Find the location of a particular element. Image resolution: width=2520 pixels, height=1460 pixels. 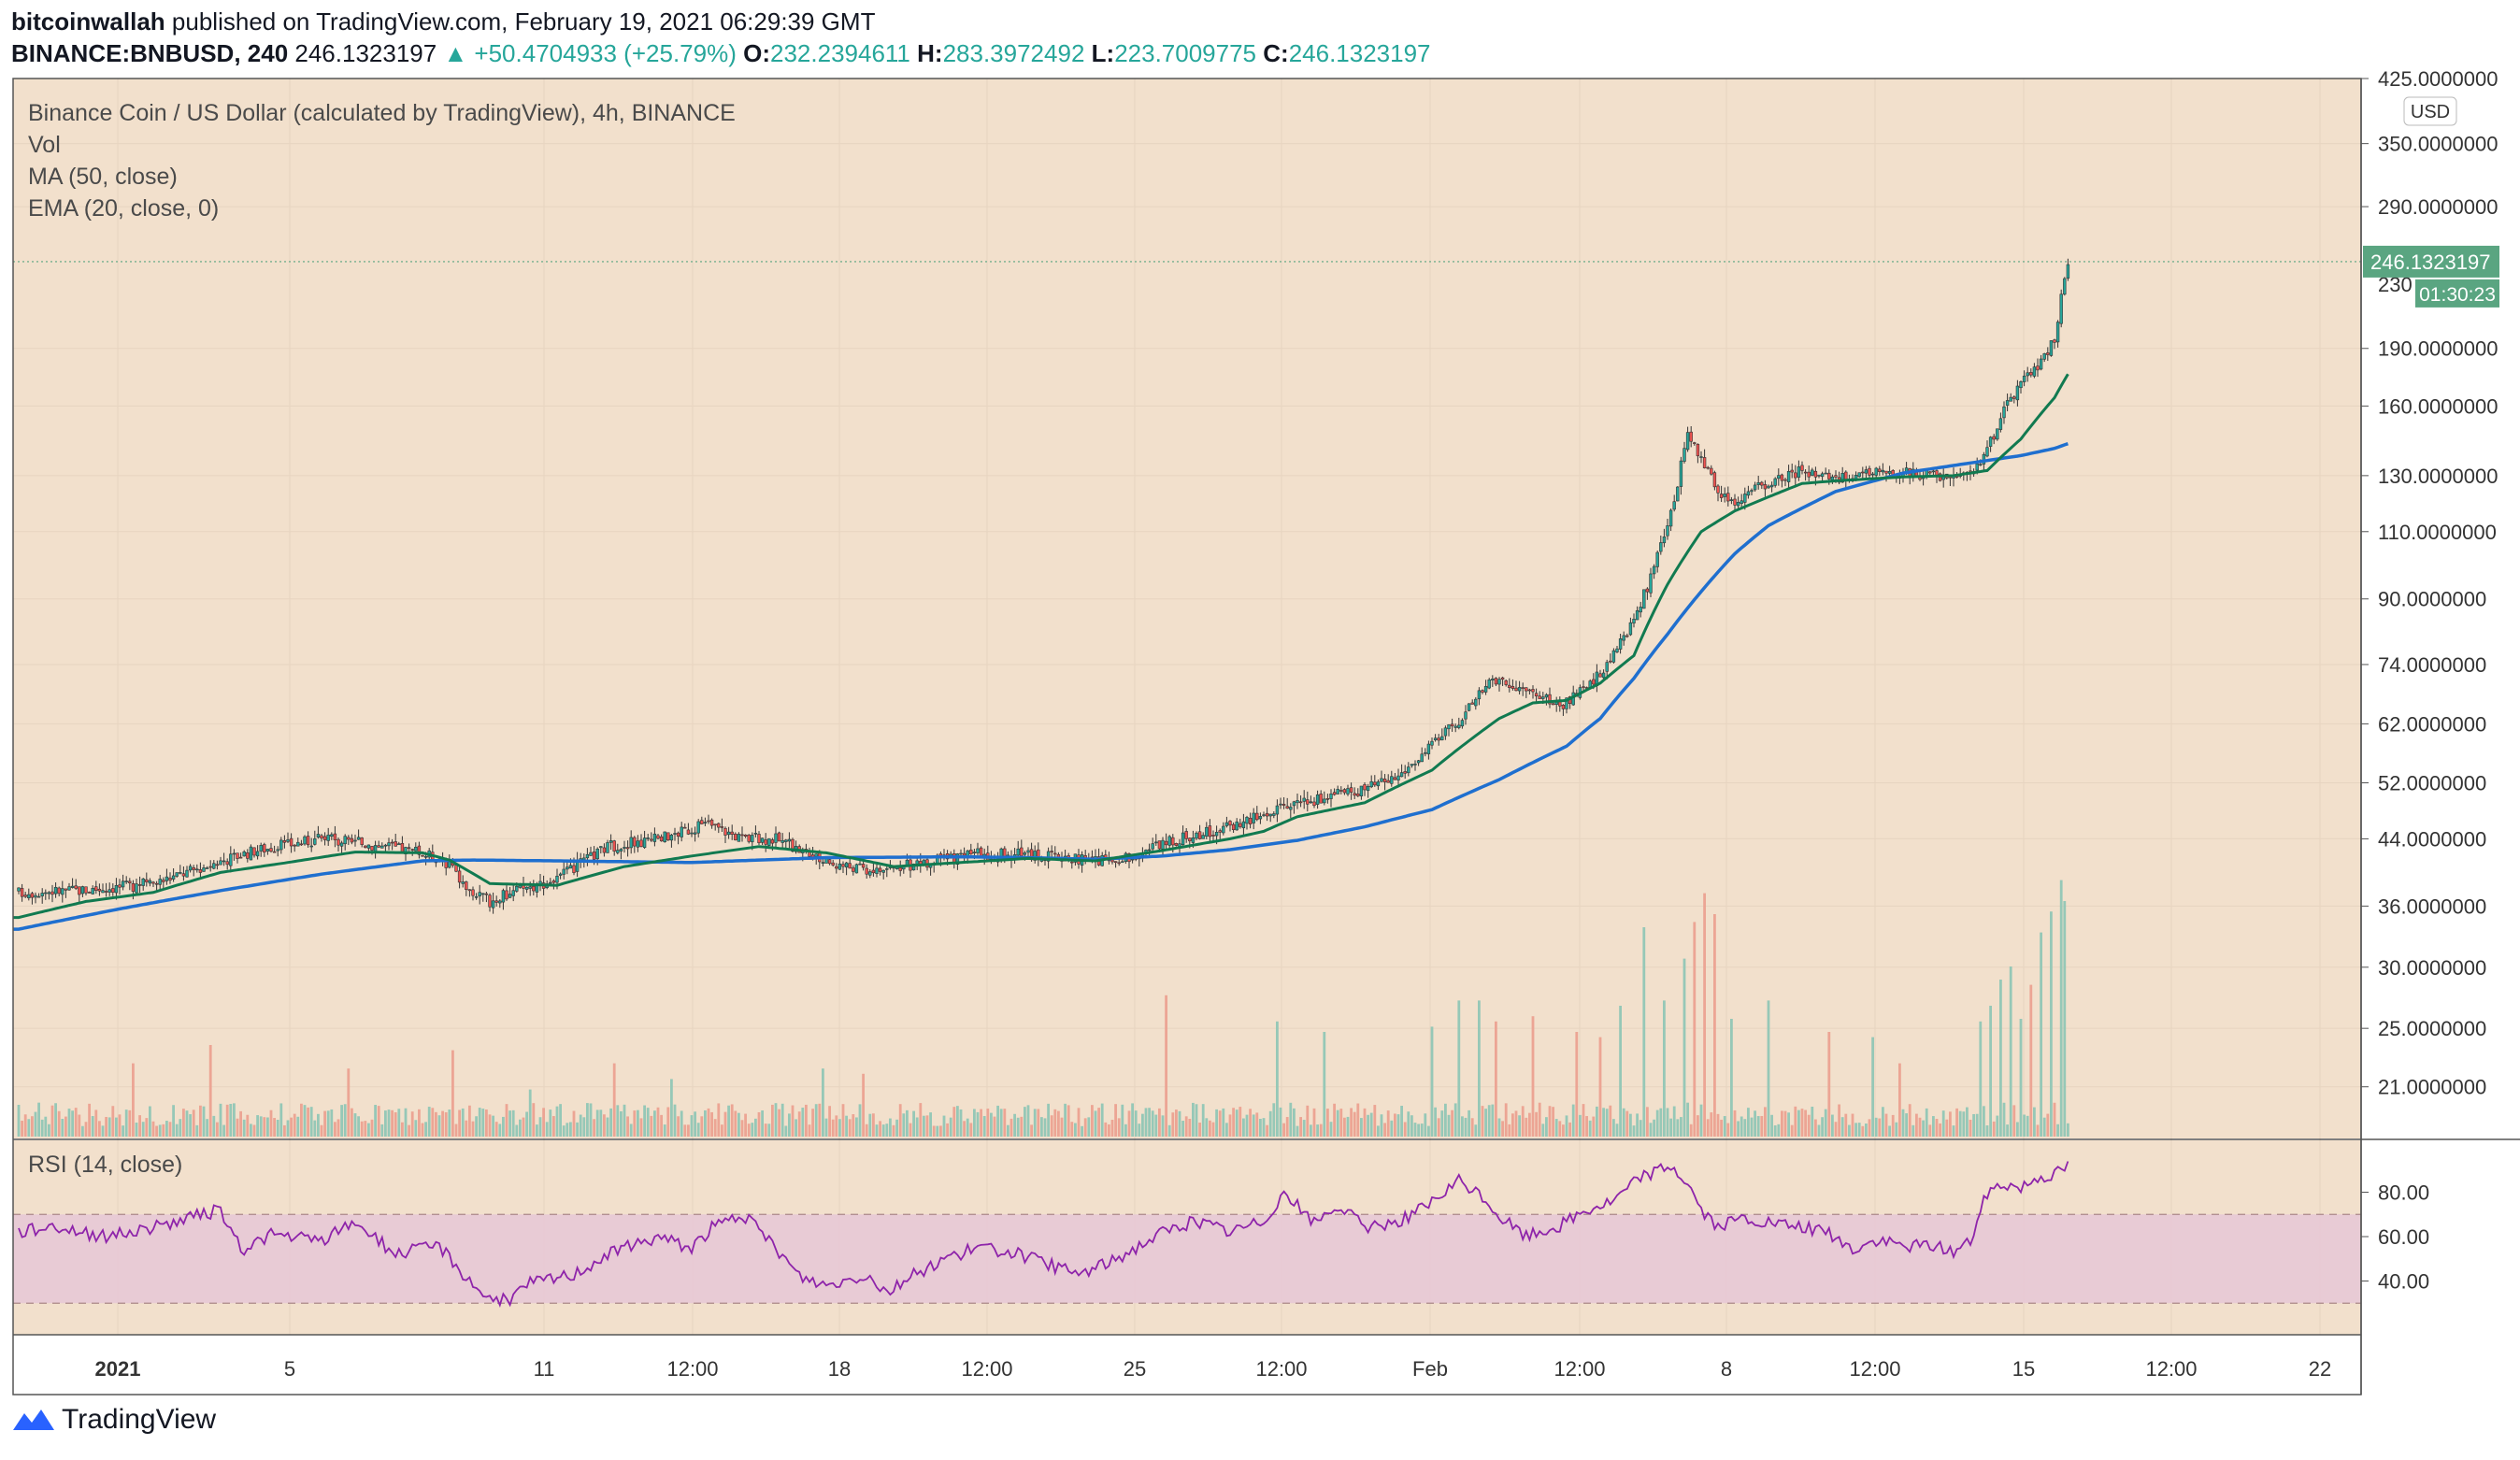

legend-ema: EMA (20, close, 0) is located at coordinates (124, 209).